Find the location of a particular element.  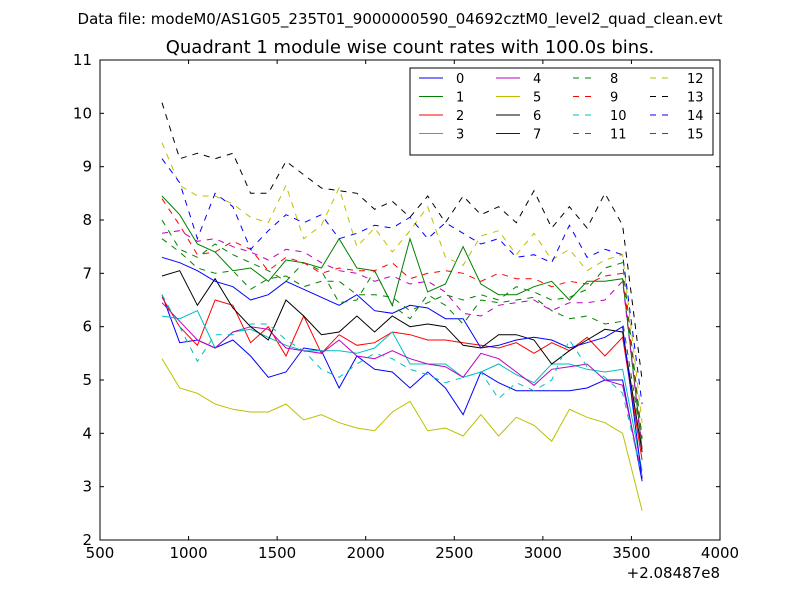

x-tick-label: 500 is located at coordinates (100, 553).